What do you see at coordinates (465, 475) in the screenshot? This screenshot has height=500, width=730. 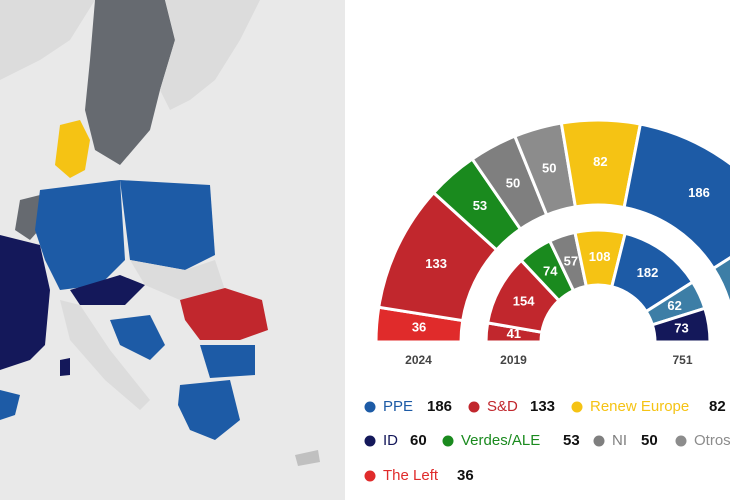 I see `legend-value: 36` at bounding box center [465, 475].